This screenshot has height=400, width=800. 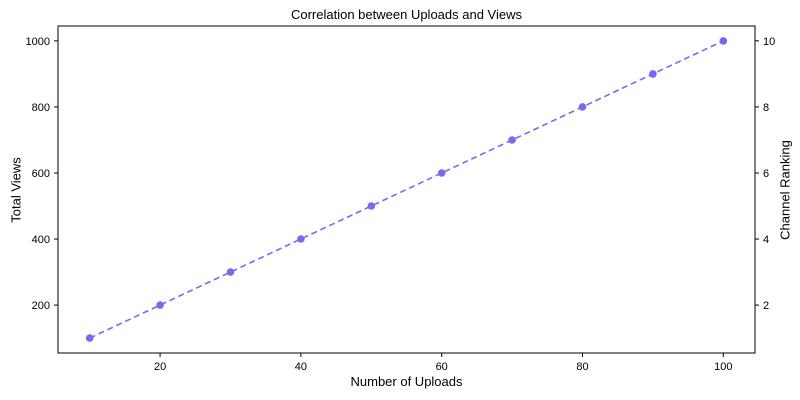 What do you see at coordinates (406, 381) in the screenshot?
I see `x-axis-label: Number of Uploads` at bounding box center [406, 381].